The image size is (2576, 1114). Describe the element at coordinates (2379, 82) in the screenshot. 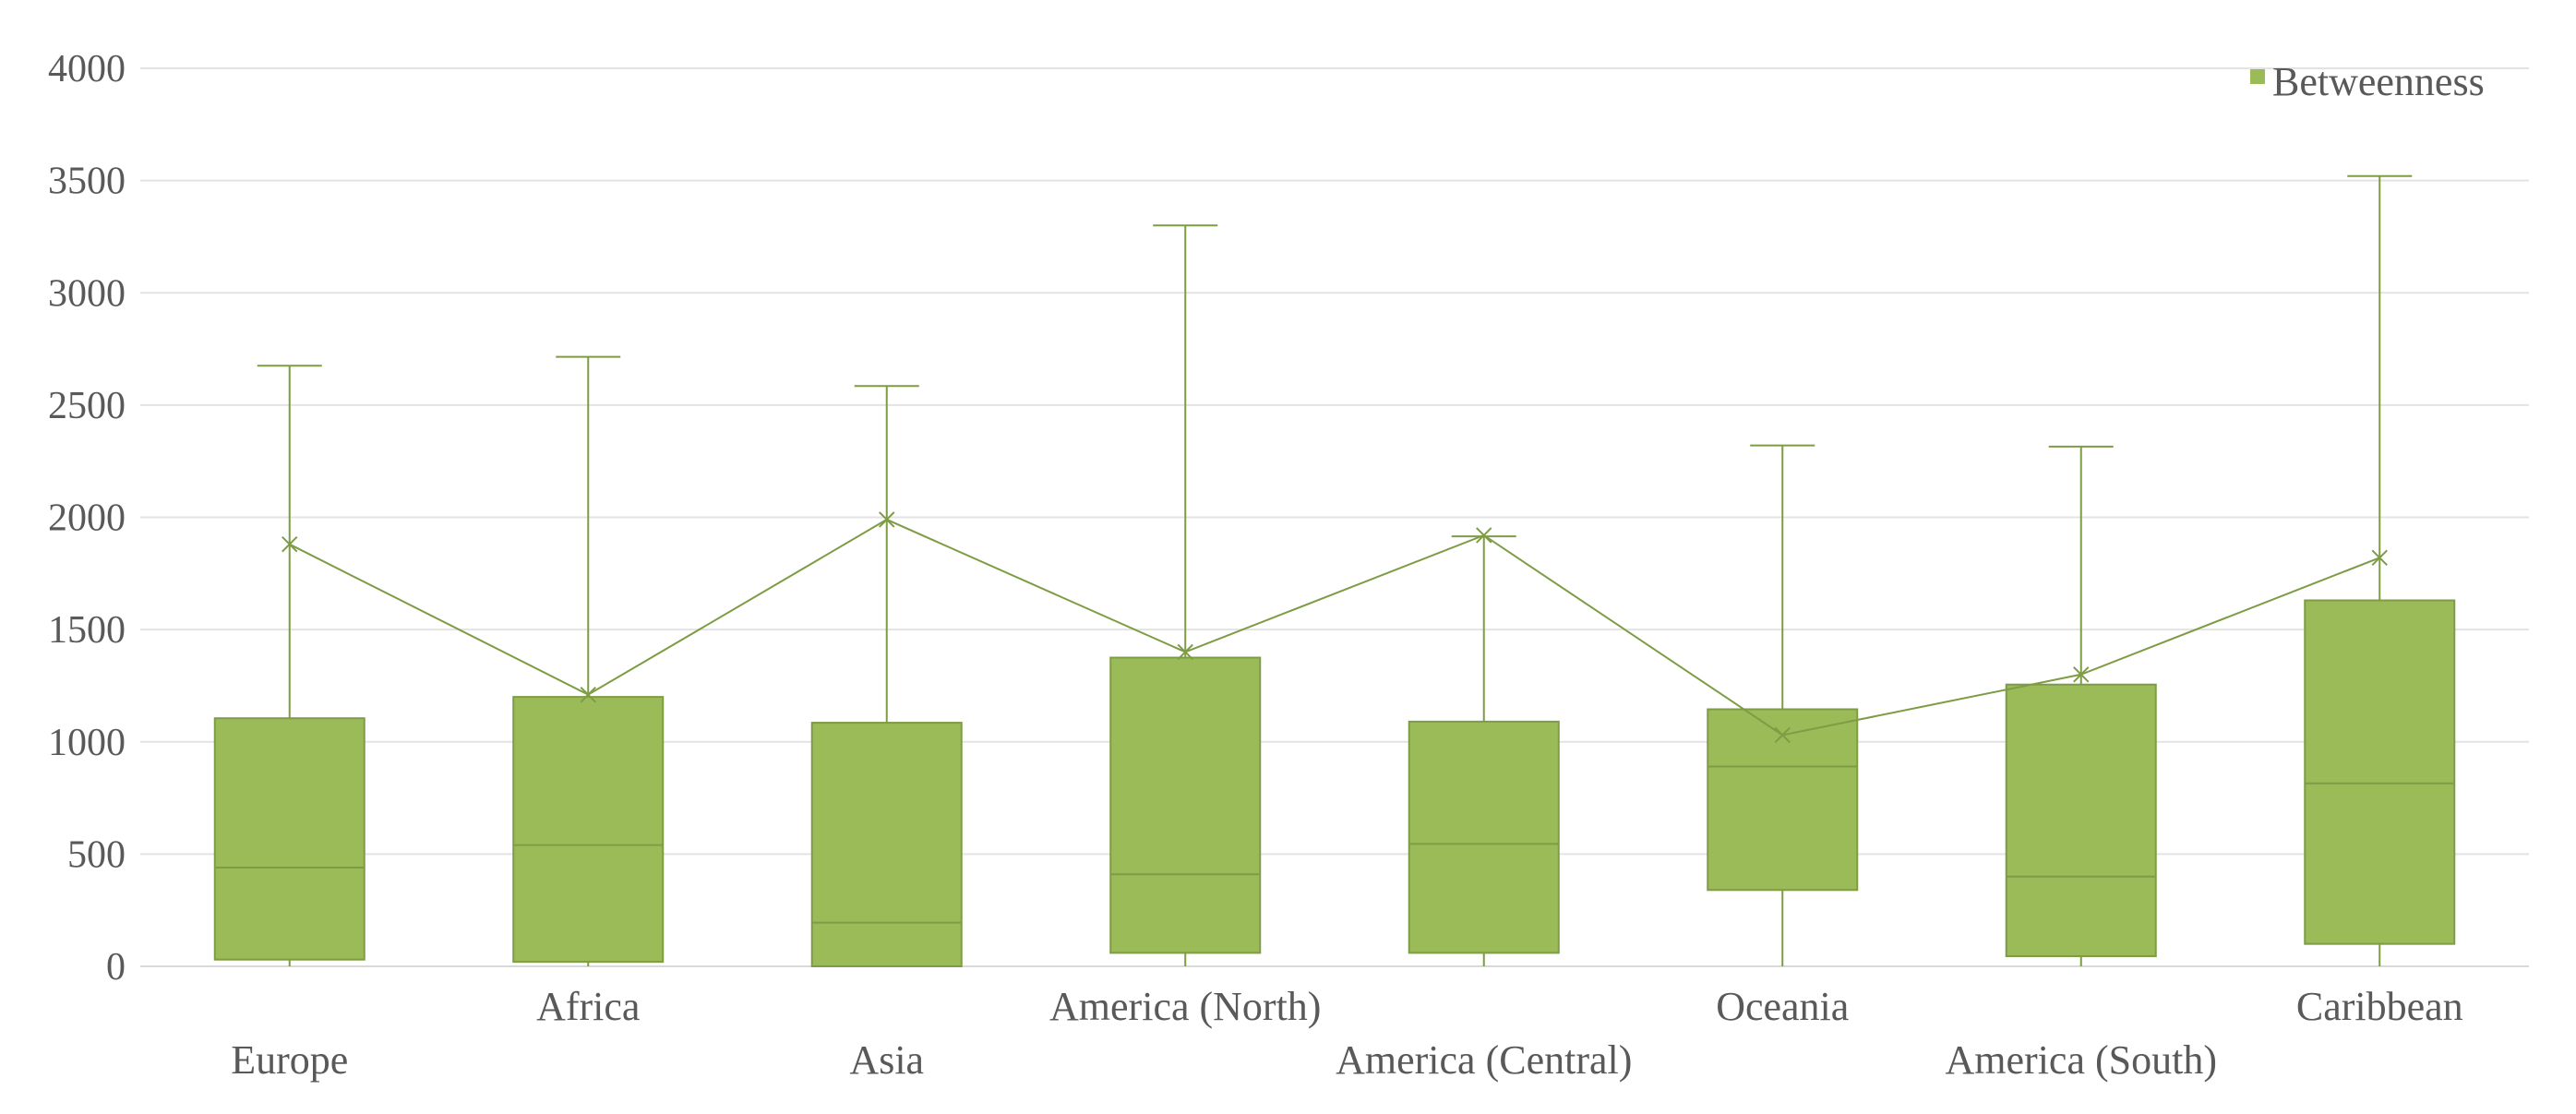

I see `legend-label-betweenness: Betweenness` at that location.